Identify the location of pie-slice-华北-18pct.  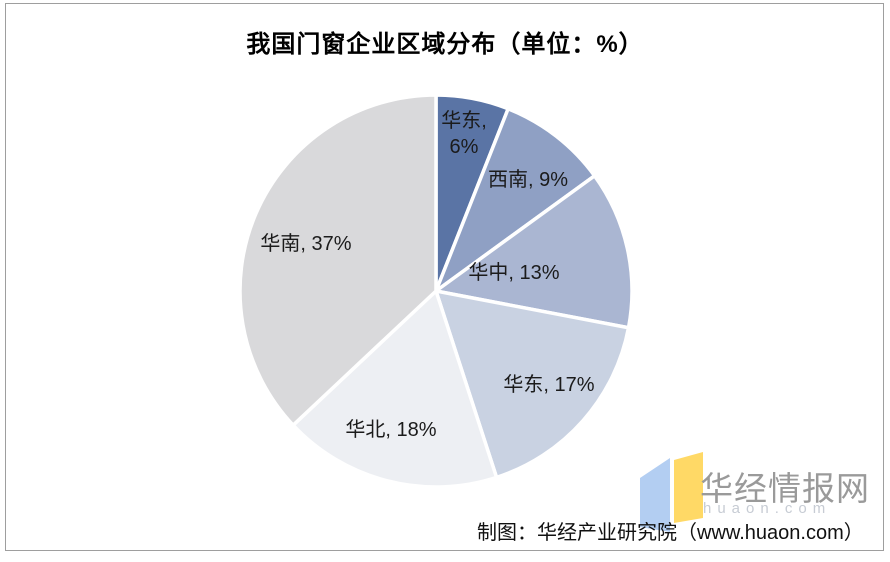
(395, 389).